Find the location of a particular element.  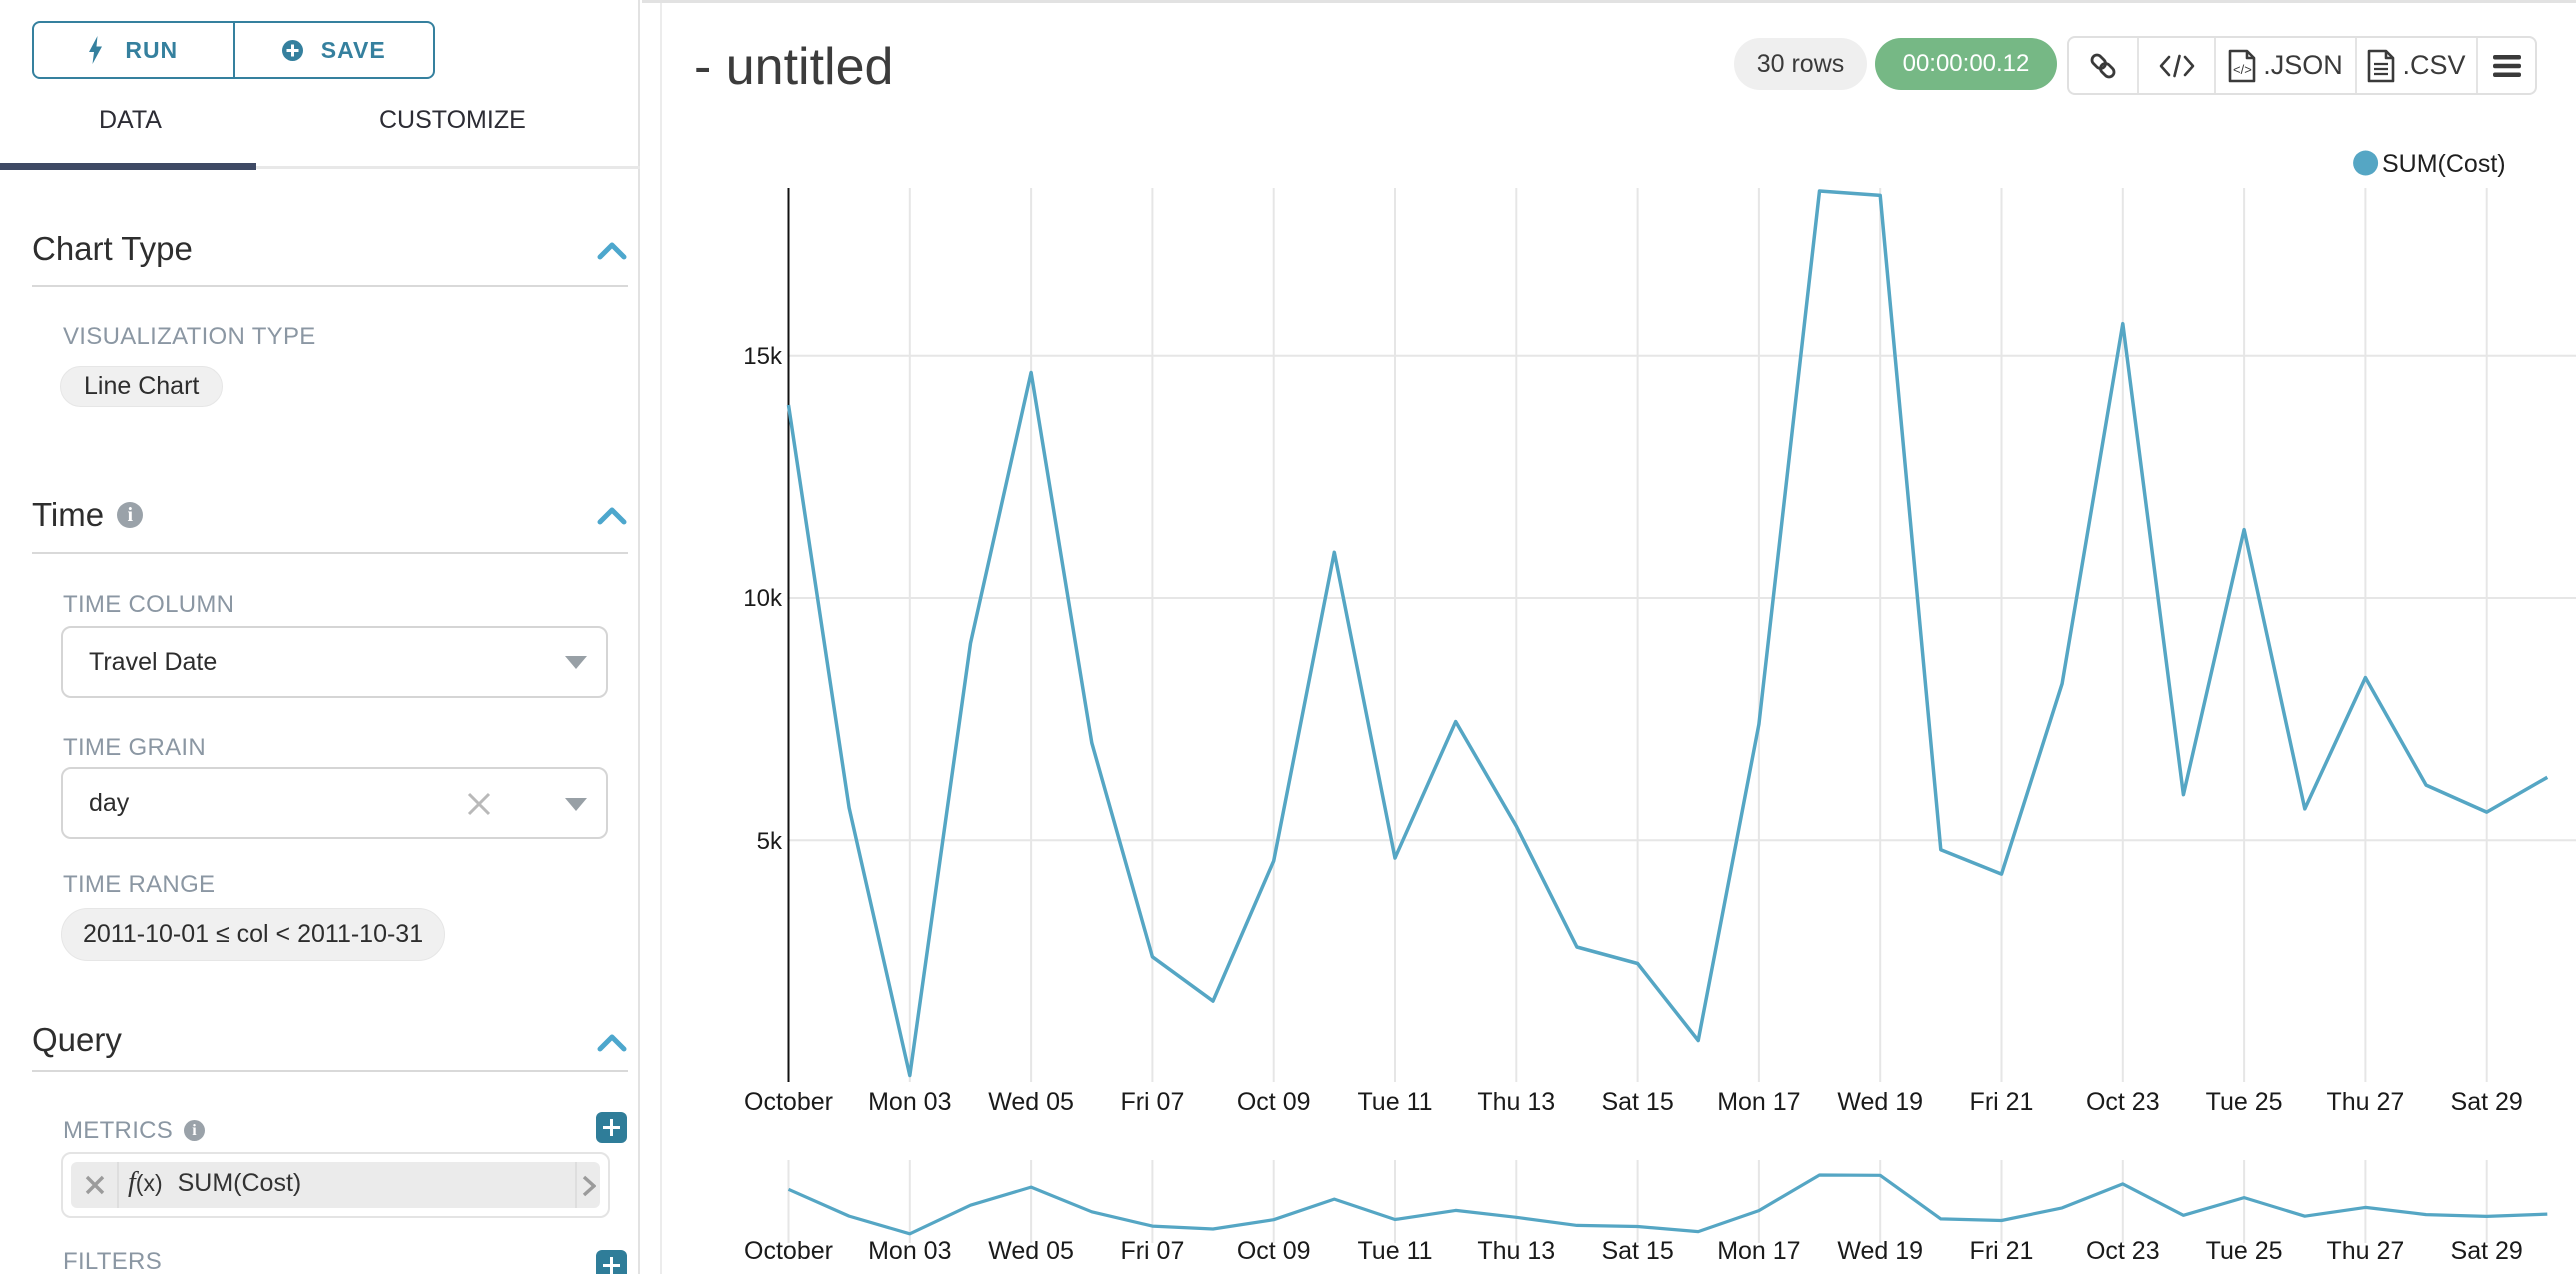

svg-text: SUM(Cost) is located at coordinates (2444, 164).